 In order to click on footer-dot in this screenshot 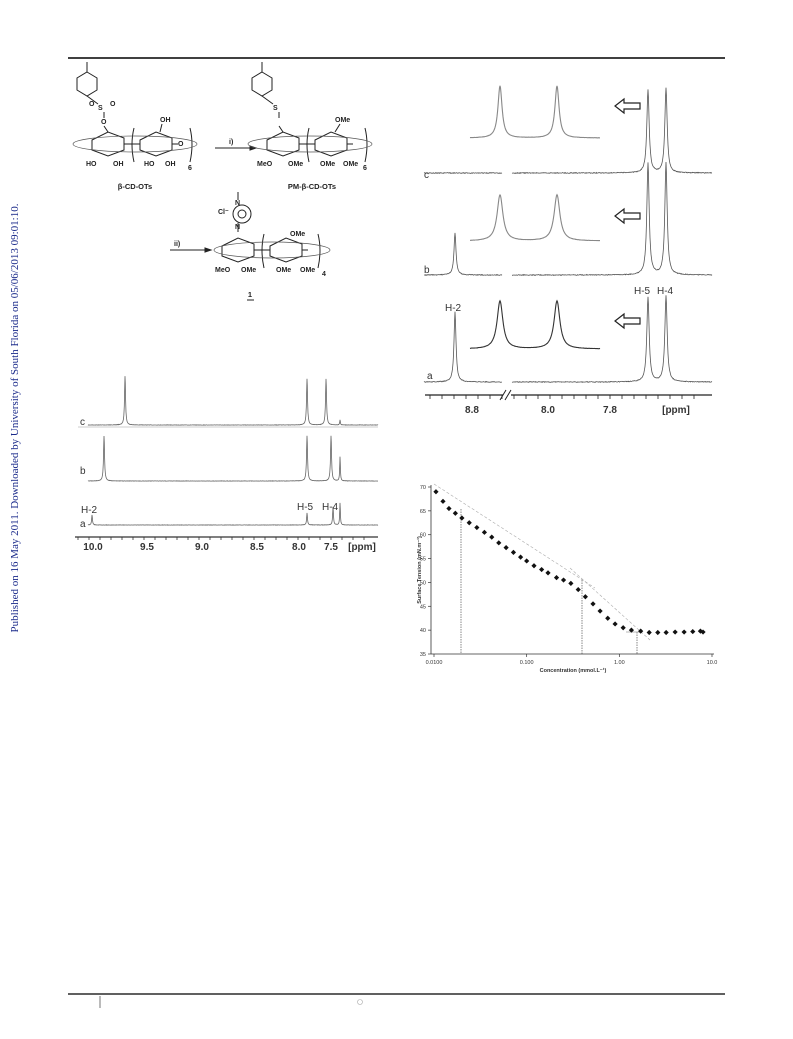, I will do `click(360, 1002)`.